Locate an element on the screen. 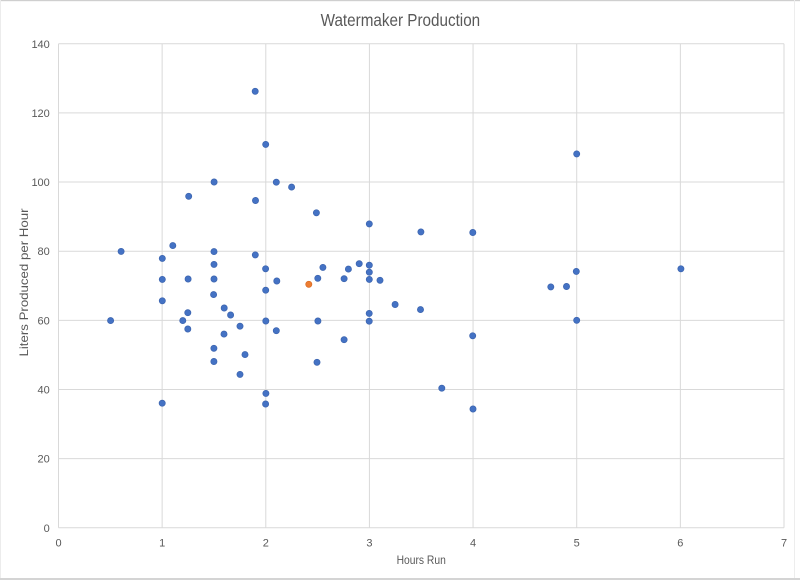  svg-text: 140 is located at coordinates (40, 45).